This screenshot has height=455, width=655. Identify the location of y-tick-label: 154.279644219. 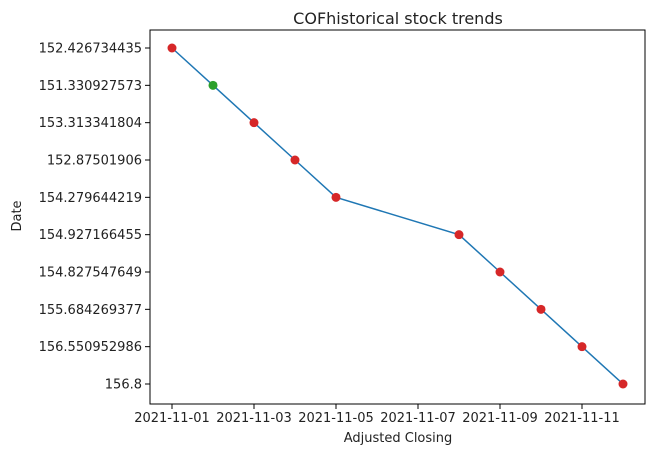
(90, 198).